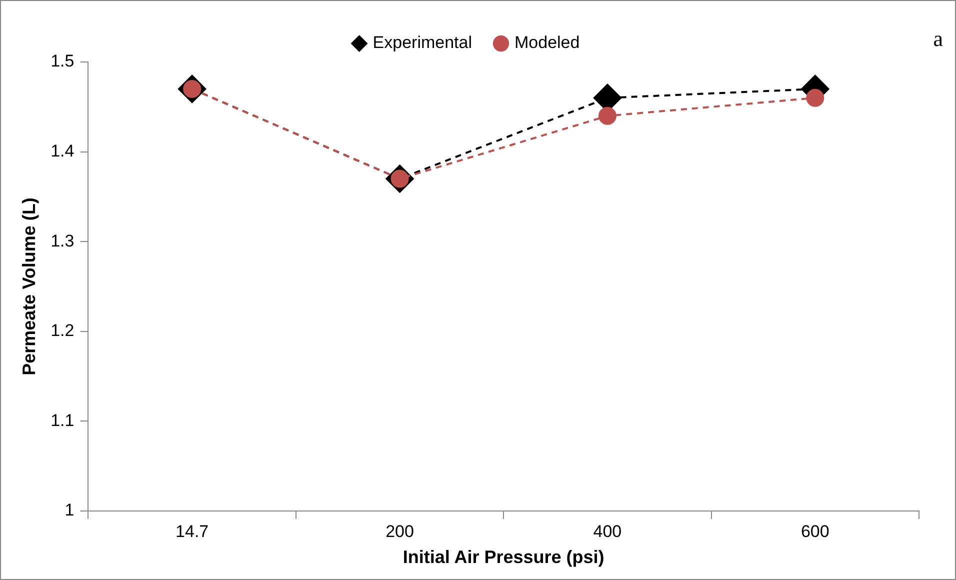  Describe the element at coordinates (938, 38) in the screenshot. I see `text: a` at that location.